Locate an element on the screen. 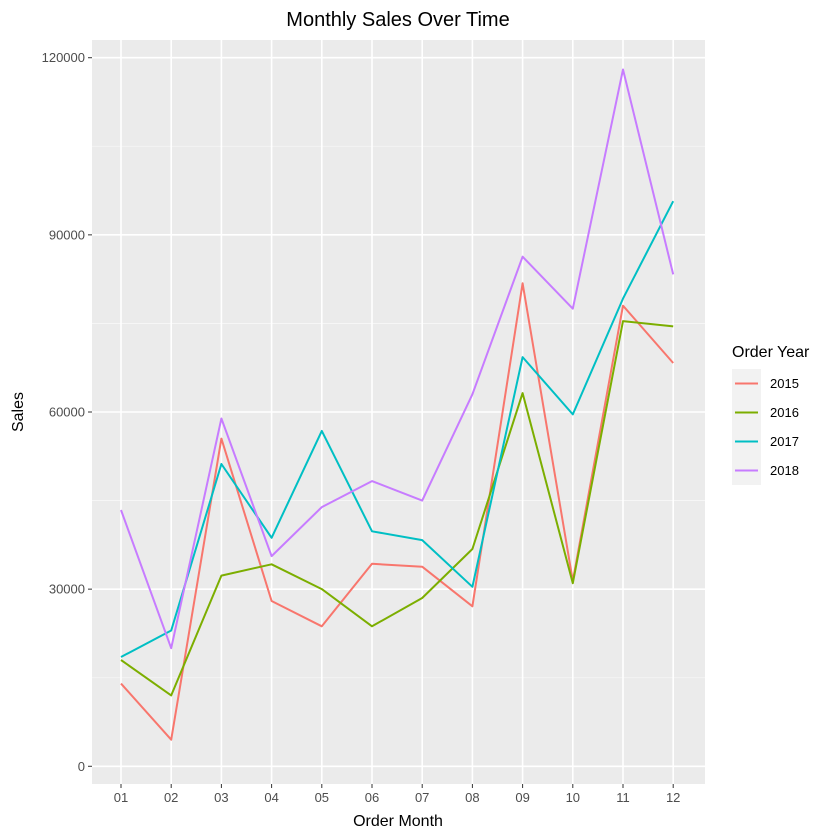  legend-label-2015: 2015 is located at coordinates (784, 383).